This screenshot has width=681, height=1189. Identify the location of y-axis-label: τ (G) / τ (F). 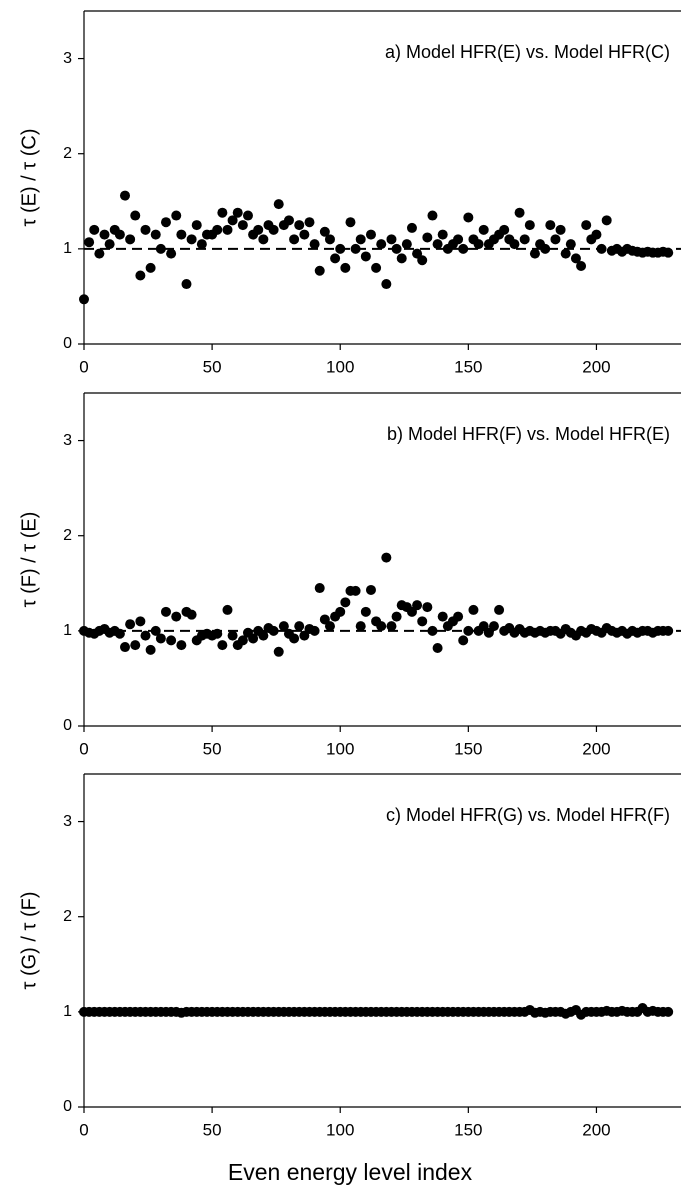
(29, 941).